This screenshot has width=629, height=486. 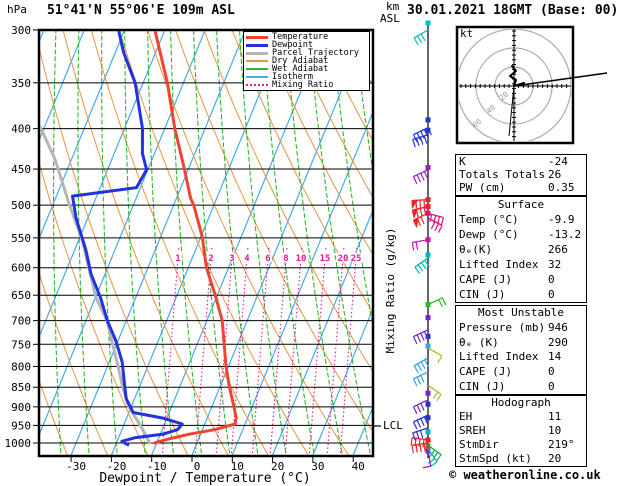 What do you see at coordinates (210, 259) in the screenshot?
I see `svg-text: 2` at bounding box center [210, 259].